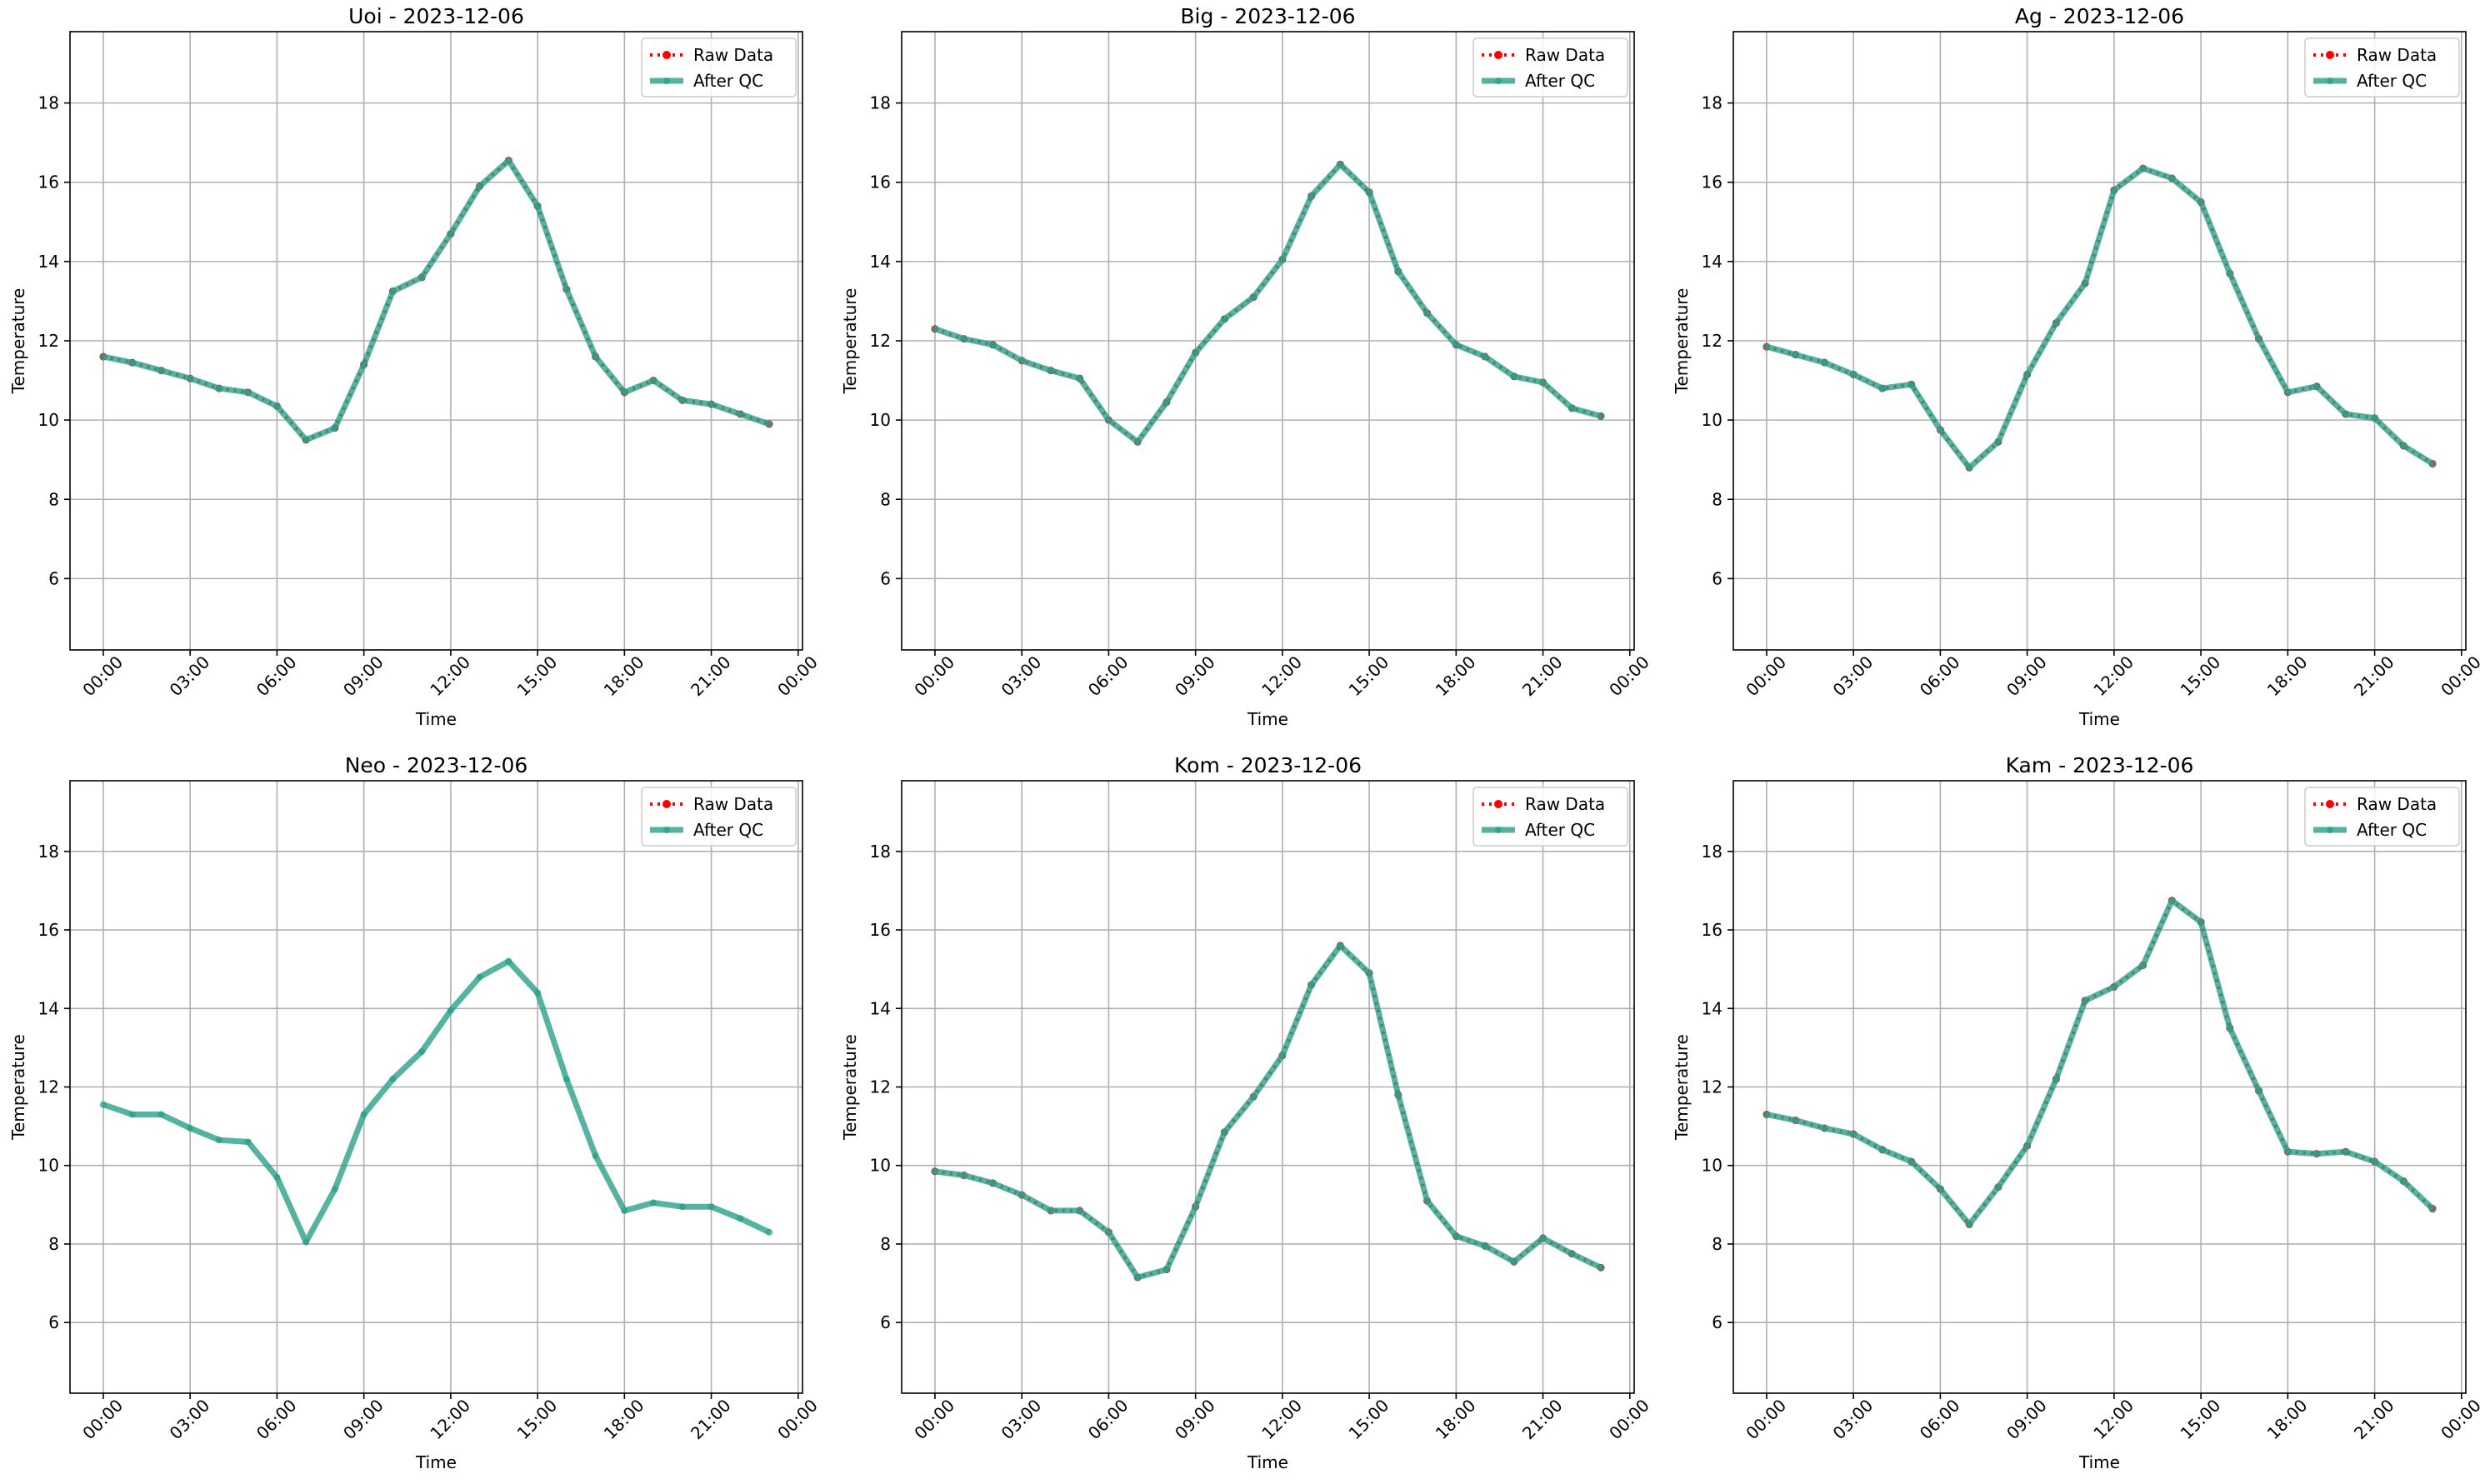  I want to click on y-tick-label: 16, so click(880, 930).